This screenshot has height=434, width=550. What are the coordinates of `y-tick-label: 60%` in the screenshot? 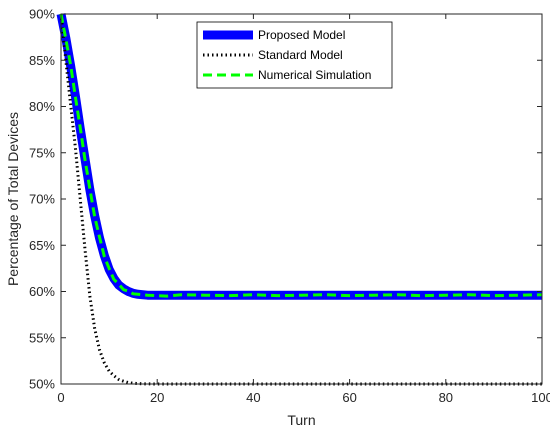 It's located at (42, 291).